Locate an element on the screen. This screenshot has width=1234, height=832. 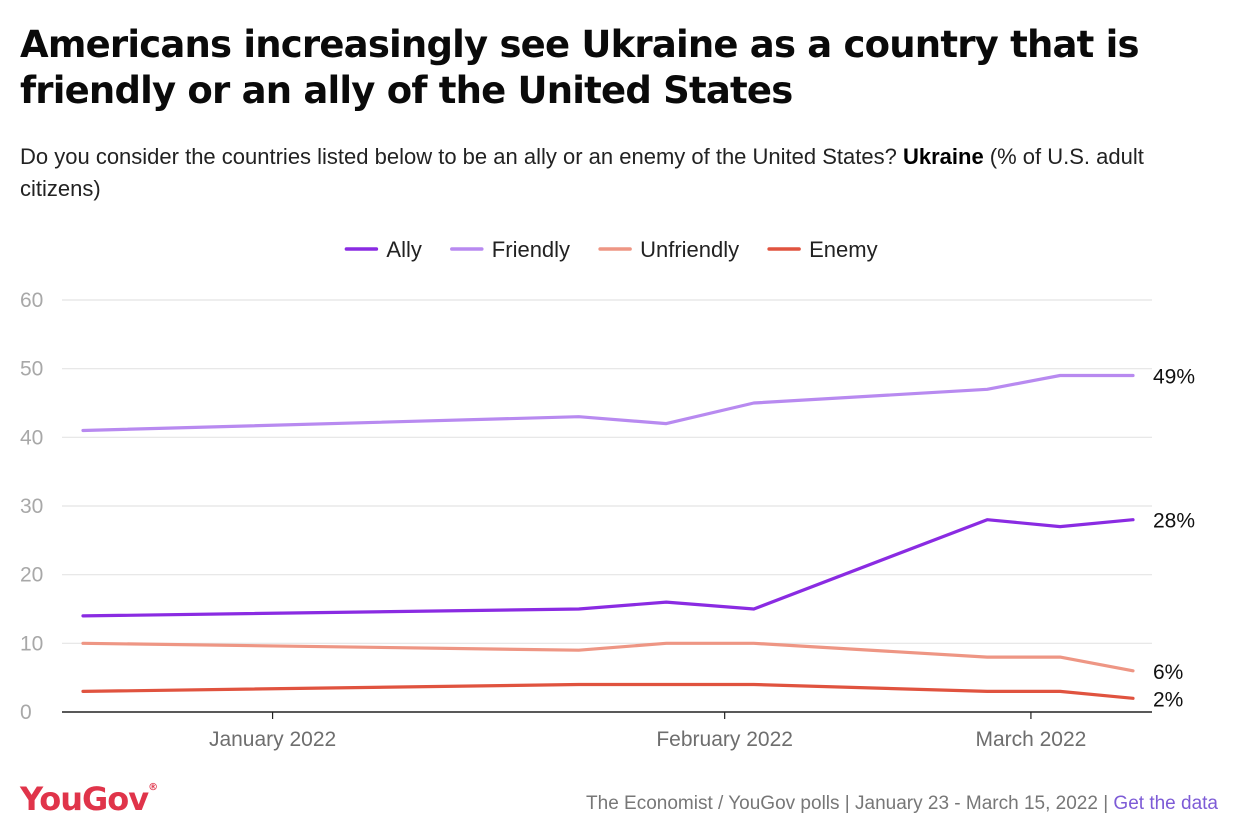
series-line-ally is located at coordinates (608, 568).